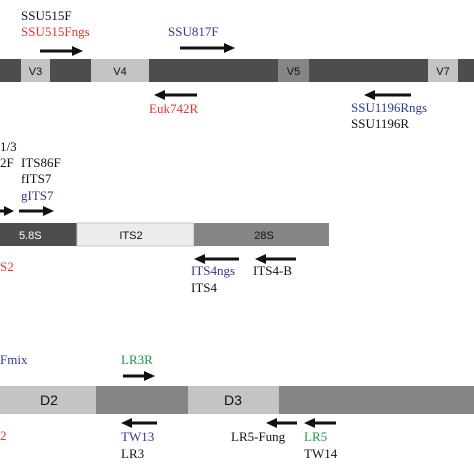 The image size is (474, 474). I want to click on primer-ssu1196r-label: SSU1196R, so click(380, 123).